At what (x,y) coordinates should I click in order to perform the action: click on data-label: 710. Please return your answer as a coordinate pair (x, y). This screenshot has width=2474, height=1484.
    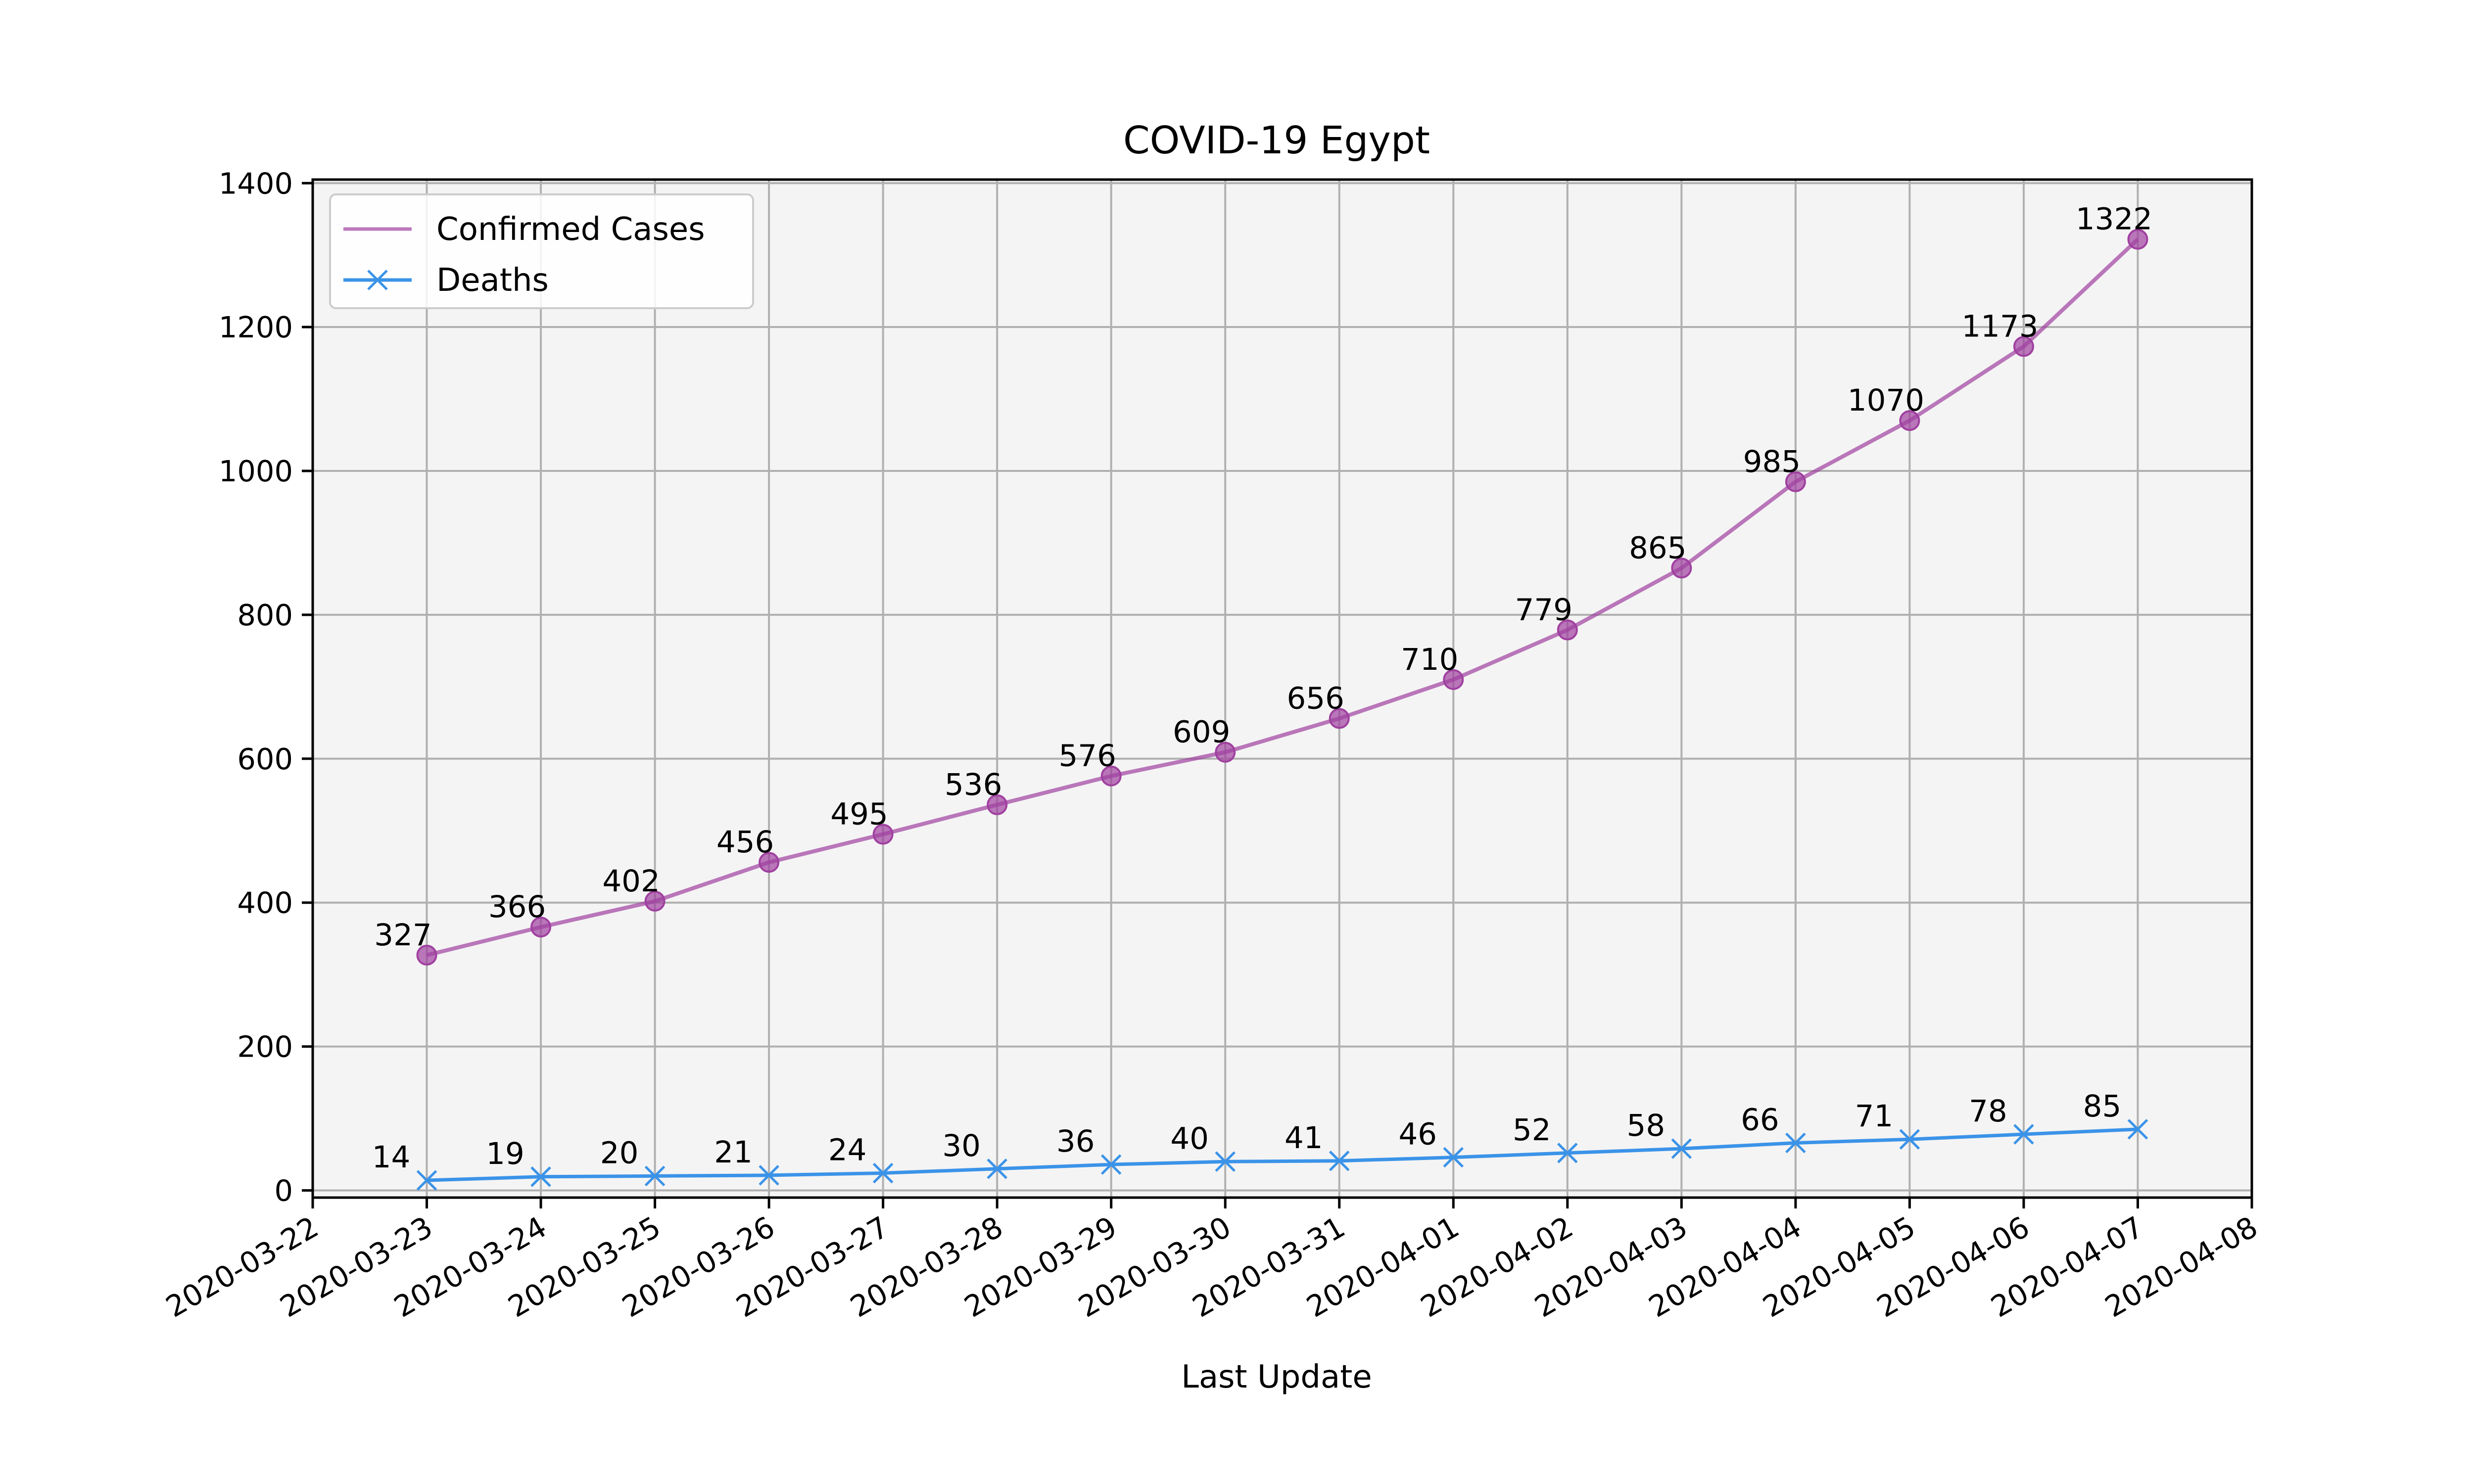
    Looking at the image, I should click on (1430, 659).